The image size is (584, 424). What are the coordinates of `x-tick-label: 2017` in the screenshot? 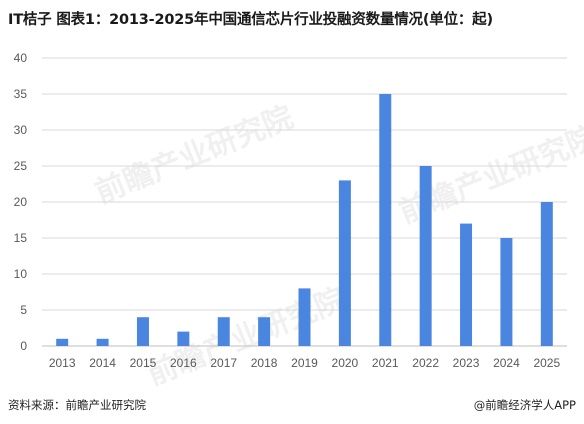 It's located at (223, 363).